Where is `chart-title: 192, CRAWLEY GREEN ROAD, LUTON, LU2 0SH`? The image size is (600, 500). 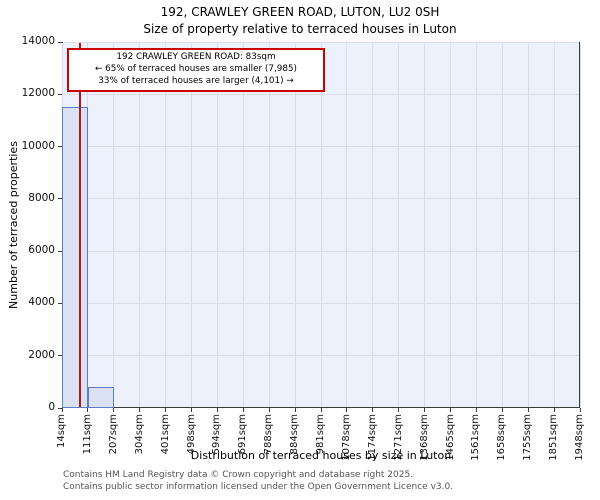 chart-title: 192, CRAWLEY GREEN ROAD, LUTON, LU2 0SH is located at coordinates (300, 12).